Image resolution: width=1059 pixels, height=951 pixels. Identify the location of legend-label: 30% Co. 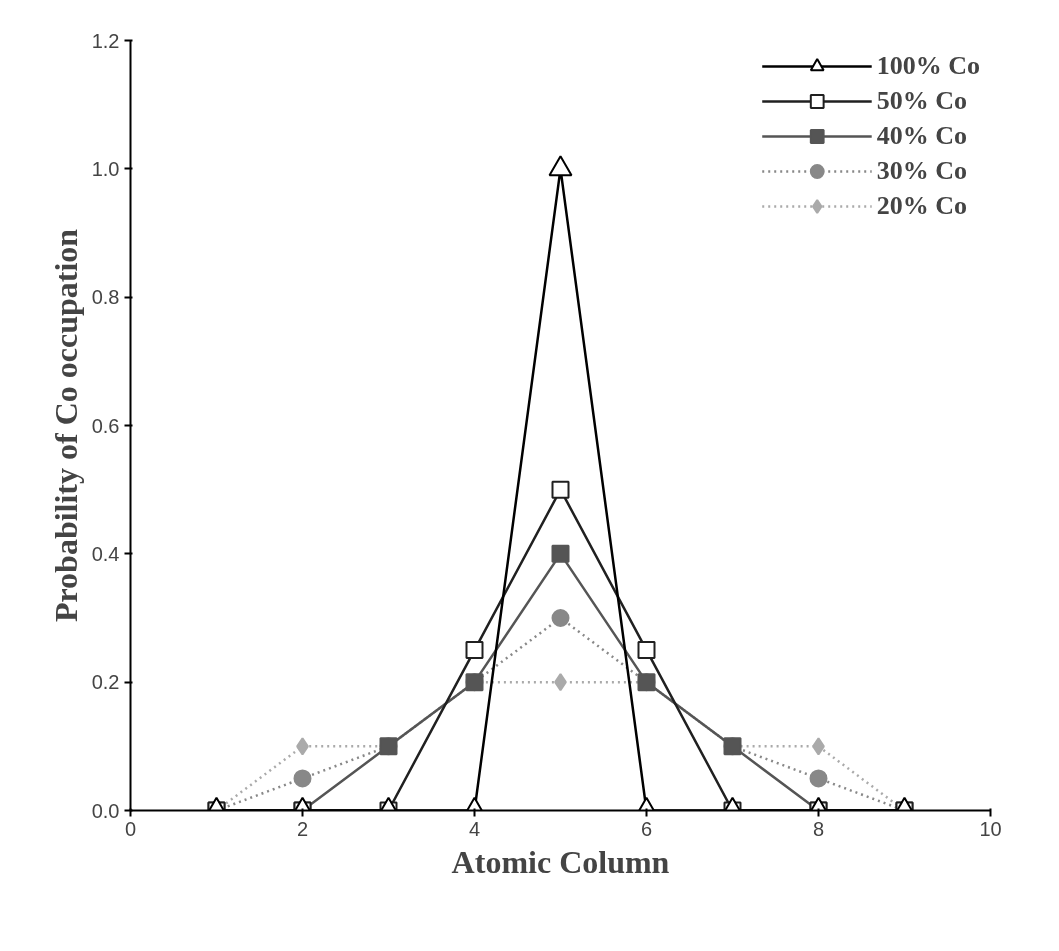
(921, 171).